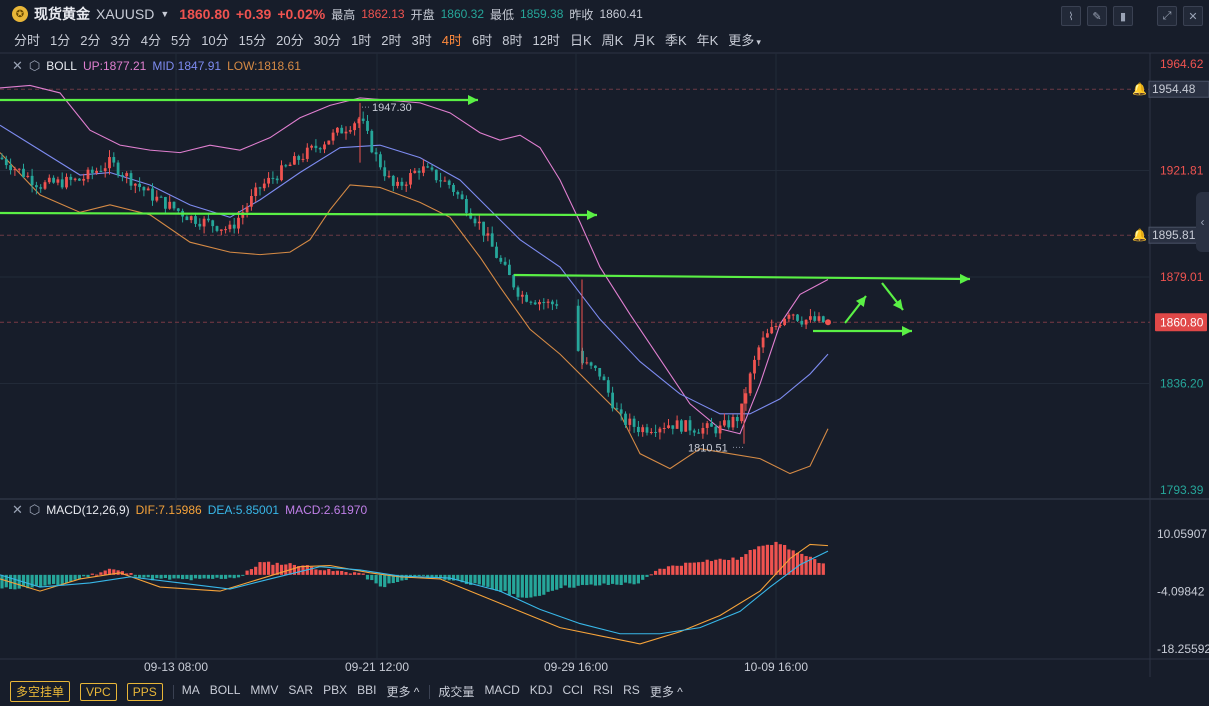 The width and height of the screenshot is (1209, 706). Describe the element at coordinates (541, 690) in the screenshot. I see `sub_indicators-2: KDJ` at that location.